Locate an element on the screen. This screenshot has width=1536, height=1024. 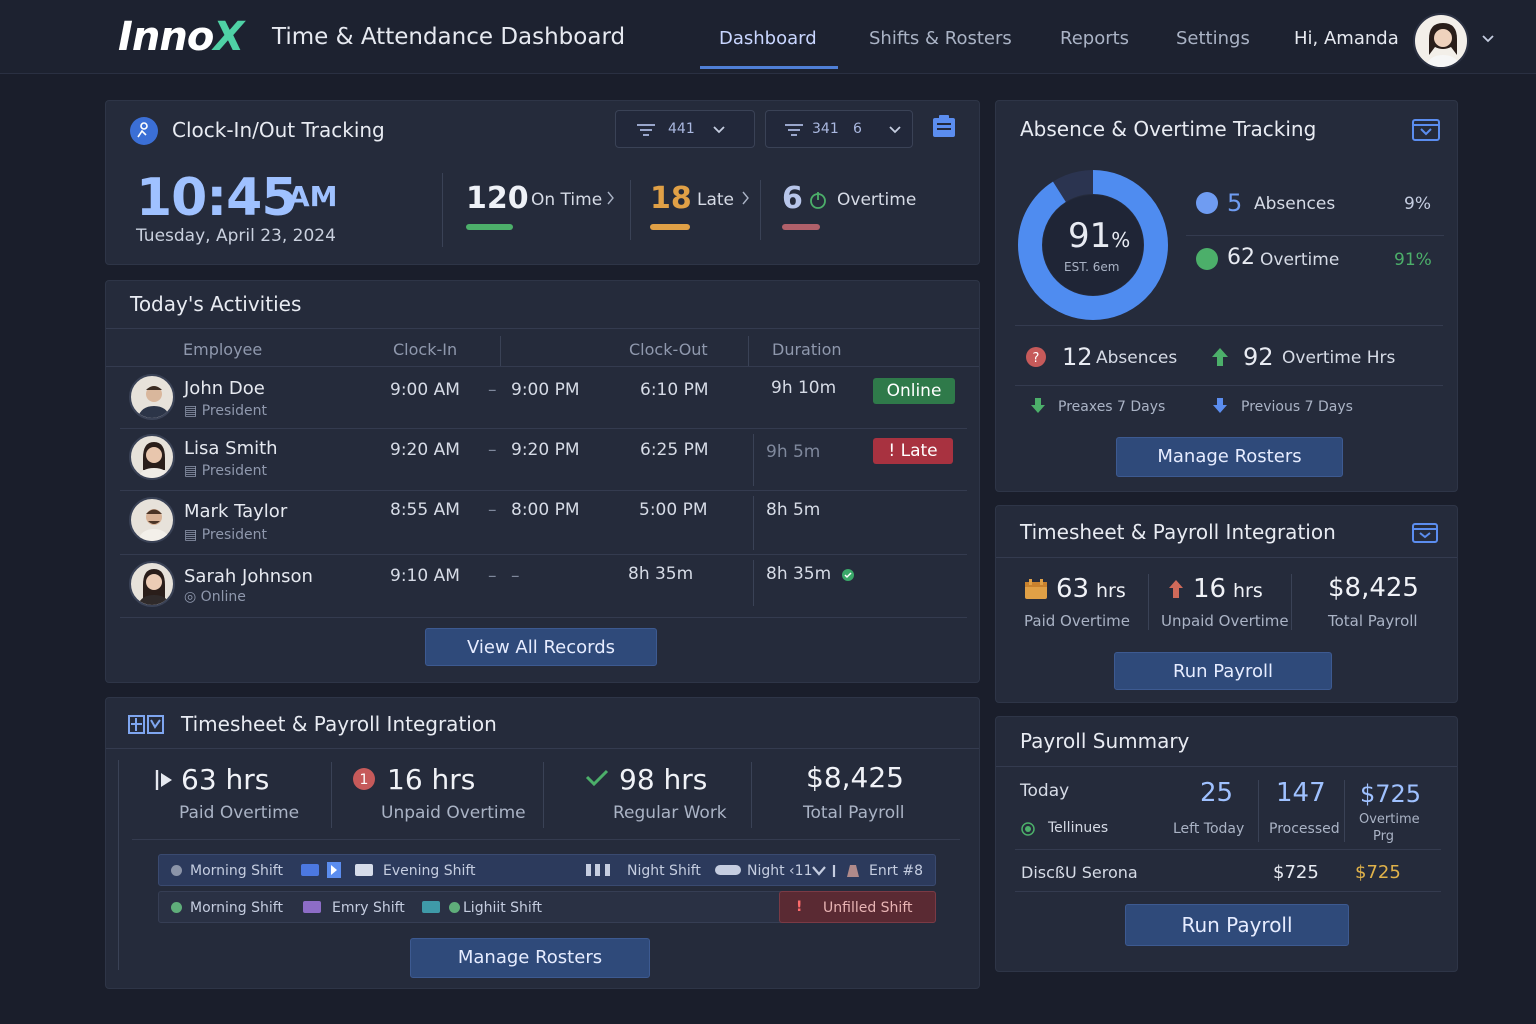
nav-shifts-rosters: Shifts & Rosters is located at coordinates (940, 38).